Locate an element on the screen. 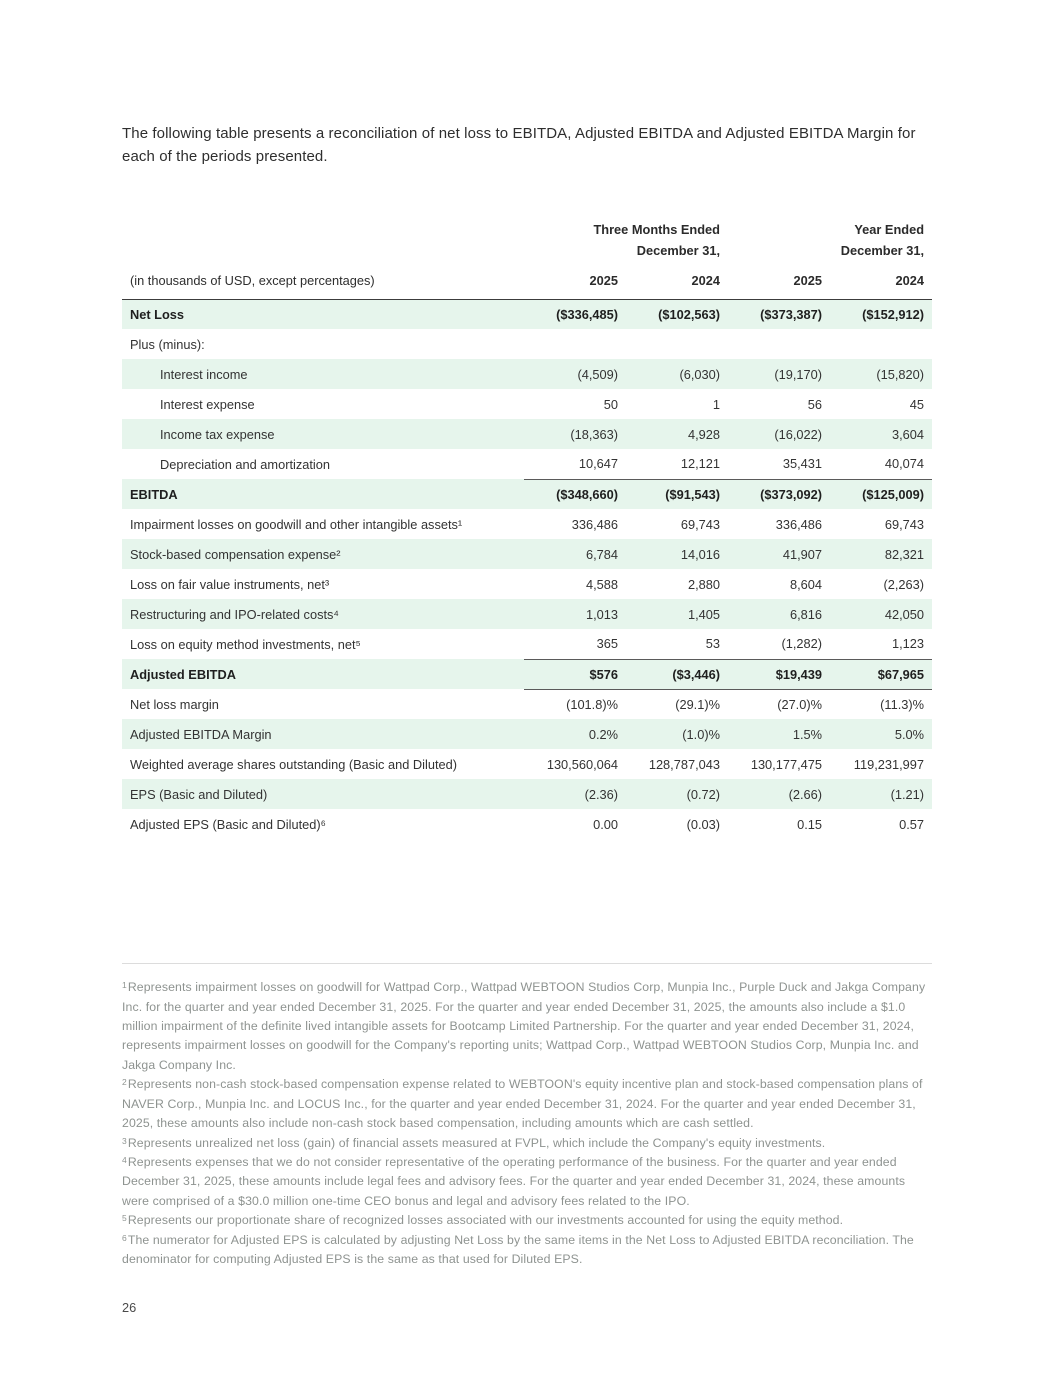 The width and height of the screenshot is (1055, 1373). row-value: 41,907 is located at coordinates (802, 554).